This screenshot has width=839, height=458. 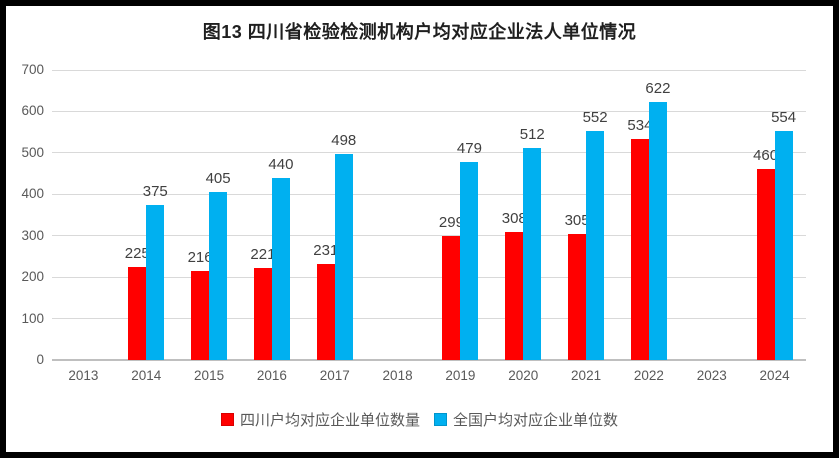 I want to click on bar-series1-2022, so click(x=657, y=231).